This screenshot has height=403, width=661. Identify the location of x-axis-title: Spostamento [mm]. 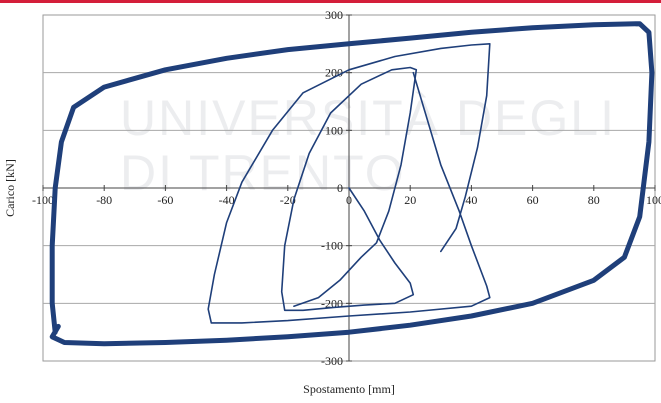
(349, 389).